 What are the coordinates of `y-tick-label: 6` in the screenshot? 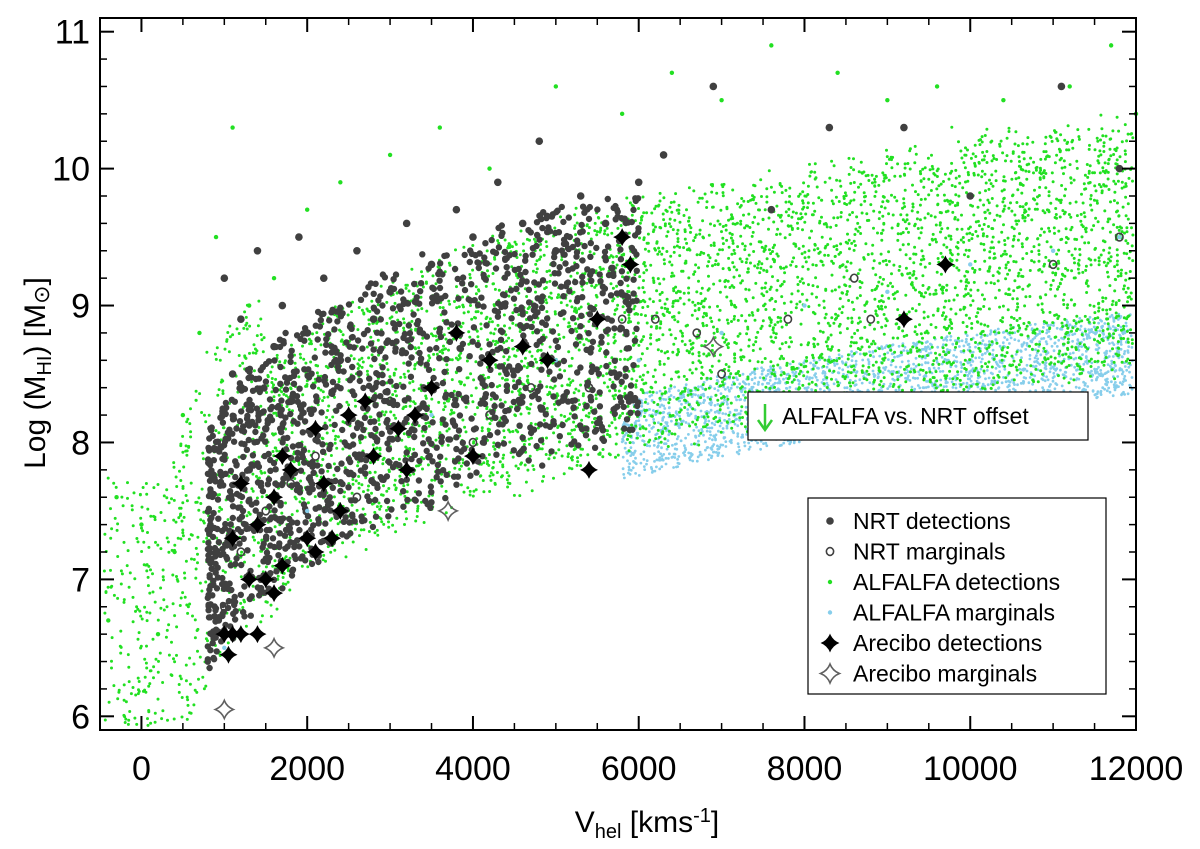 It's located at (80, 717).